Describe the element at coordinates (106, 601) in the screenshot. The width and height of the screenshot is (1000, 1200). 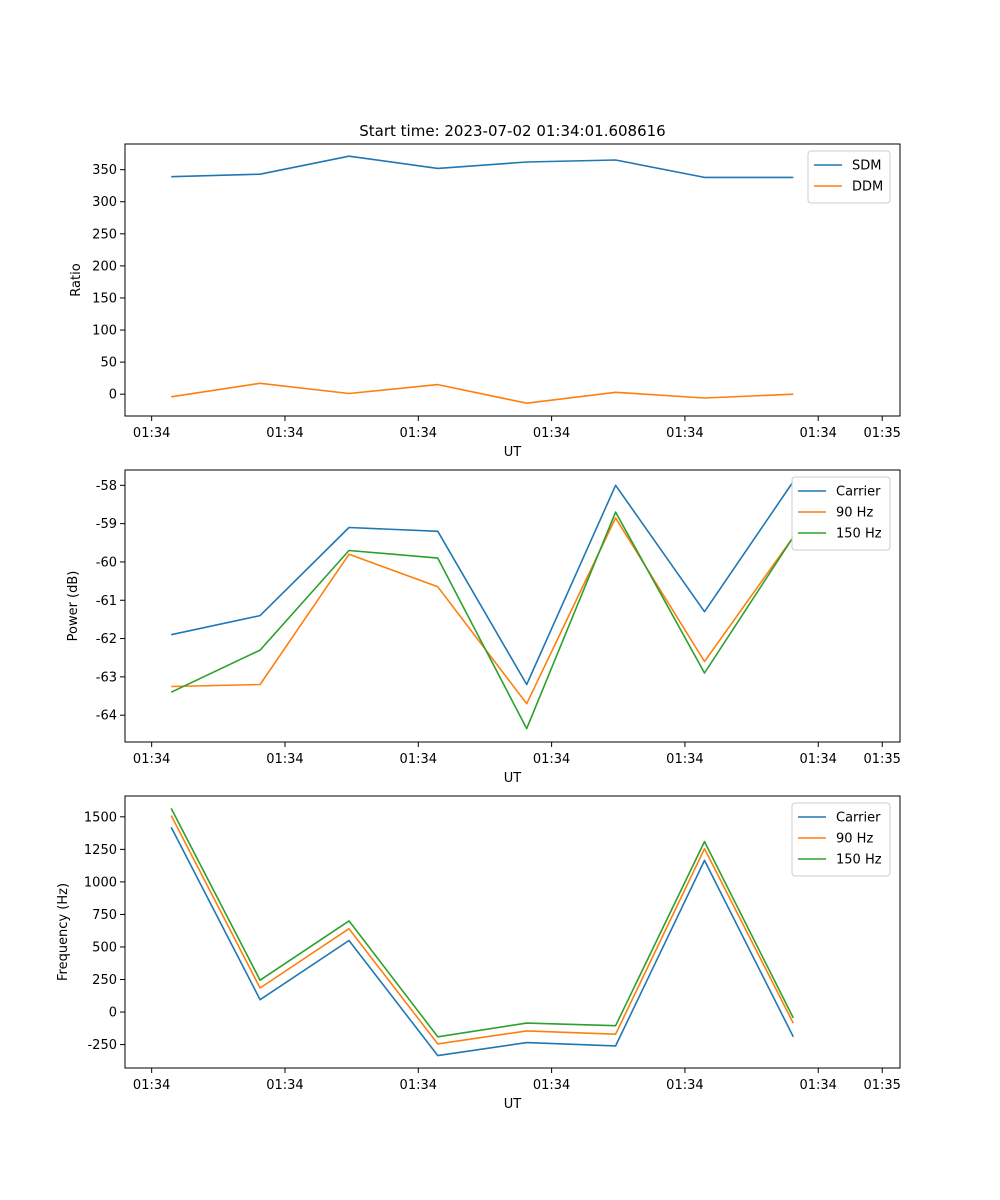
I see `y-tick-label: -61` at that location.